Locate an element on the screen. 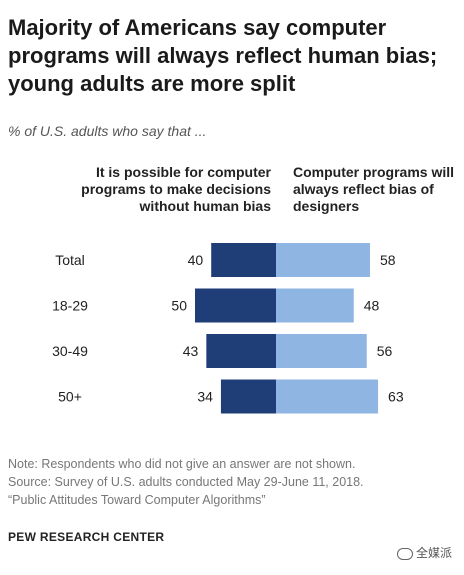 The height and width of the screenshot is (575, 464). watermark: 全媒派 is located at coordinates (424, 552).